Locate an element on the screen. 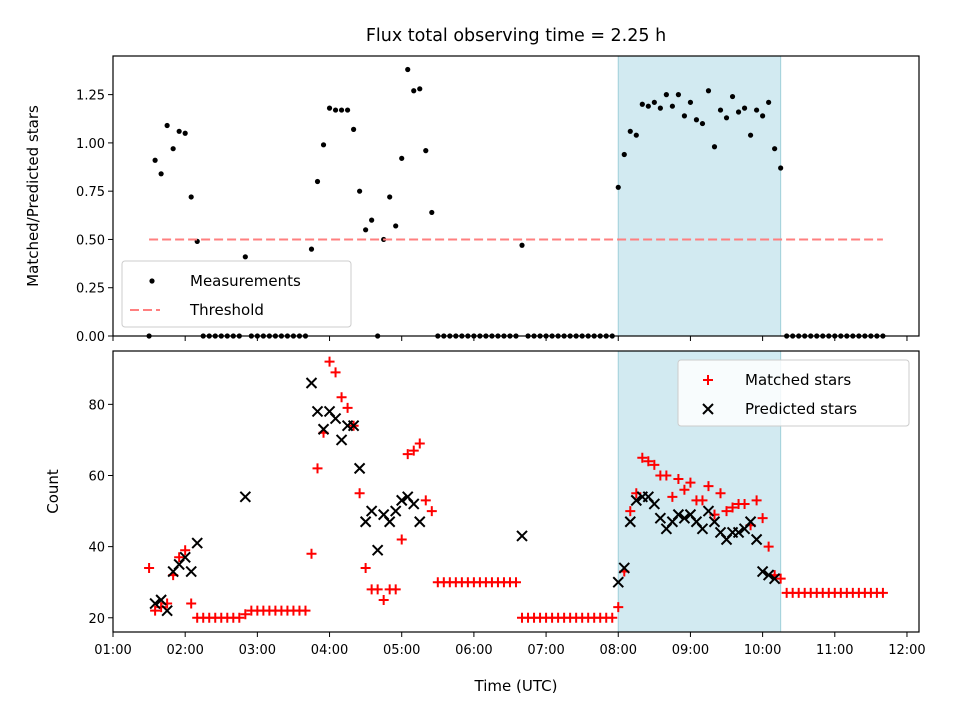 This screenshot has width=960, height=720. chart-title: Flux total observing time = 2.25 h is located at coordinates (516, 36).